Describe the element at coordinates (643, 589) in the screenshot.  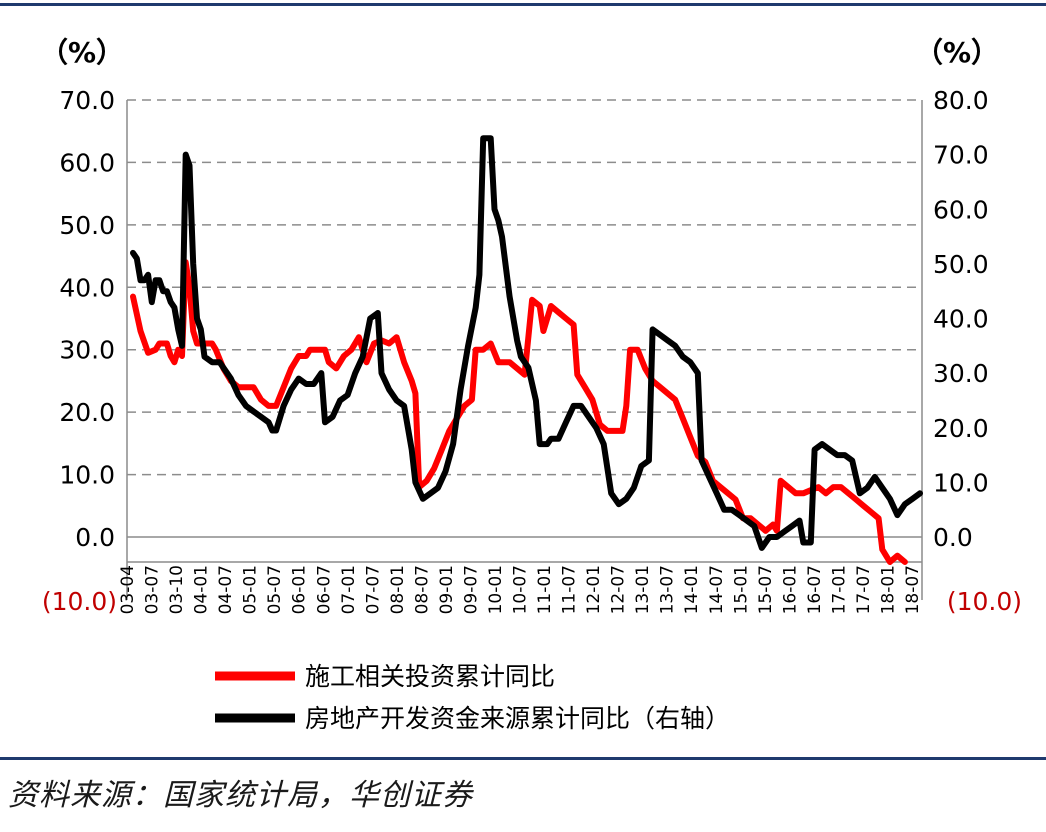
I see `x-tick-label: 13-01` at that location.